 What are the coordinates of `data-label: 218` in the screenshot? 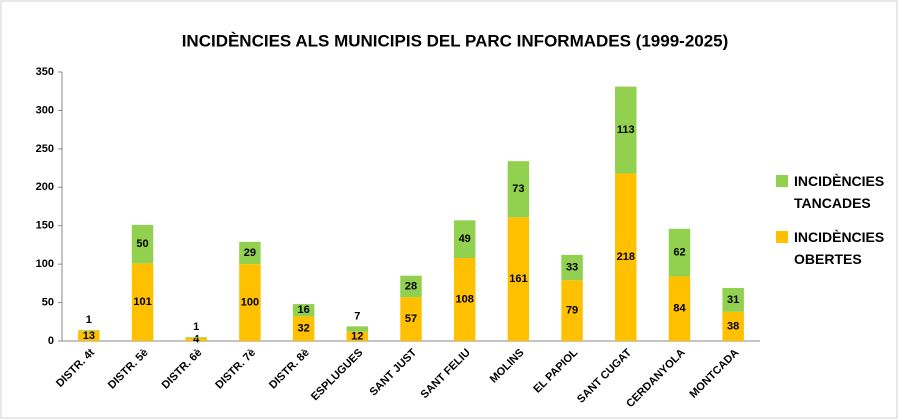 It's located at (626, 257).